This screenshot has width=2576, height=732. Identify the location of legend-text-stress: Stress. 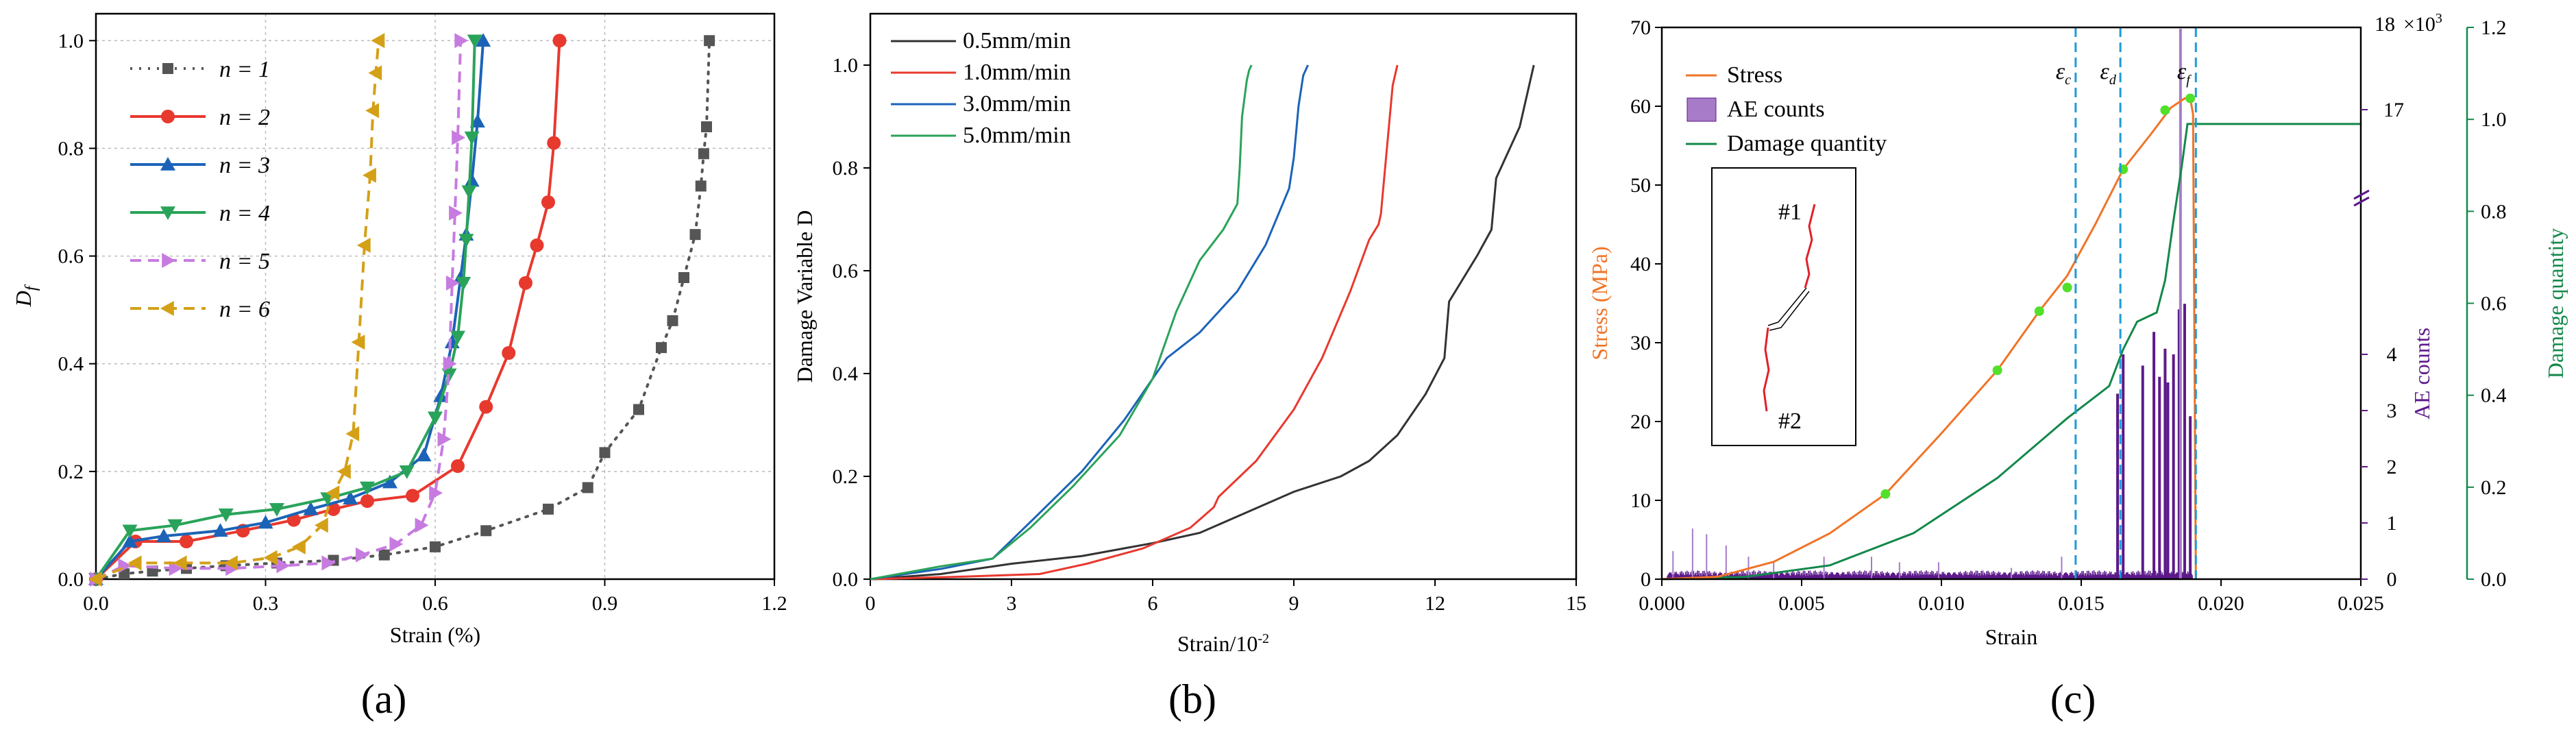
(1755, 75).